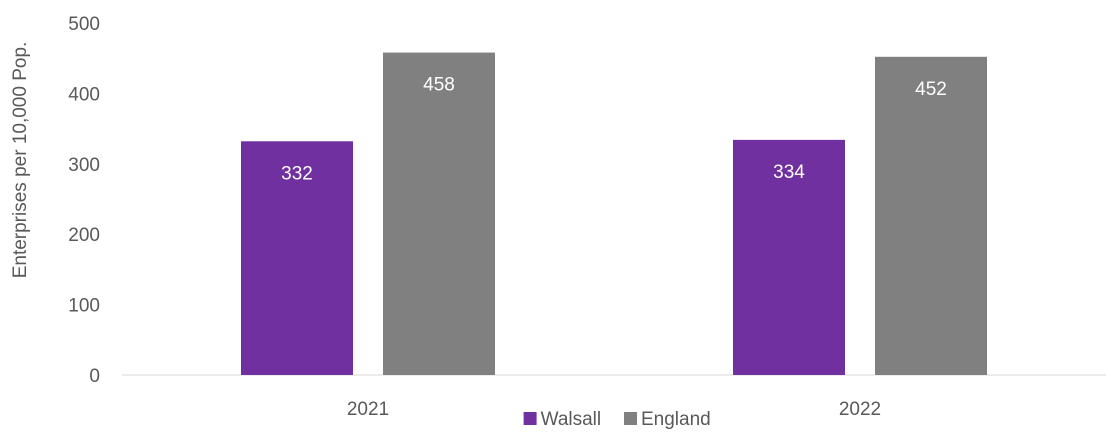 This screenshot has height=434, width=1108. What do you see at coordinates (297, 258) in the screenshot?
I see `bar-walsall-2021` at bounding box center [297, 258].